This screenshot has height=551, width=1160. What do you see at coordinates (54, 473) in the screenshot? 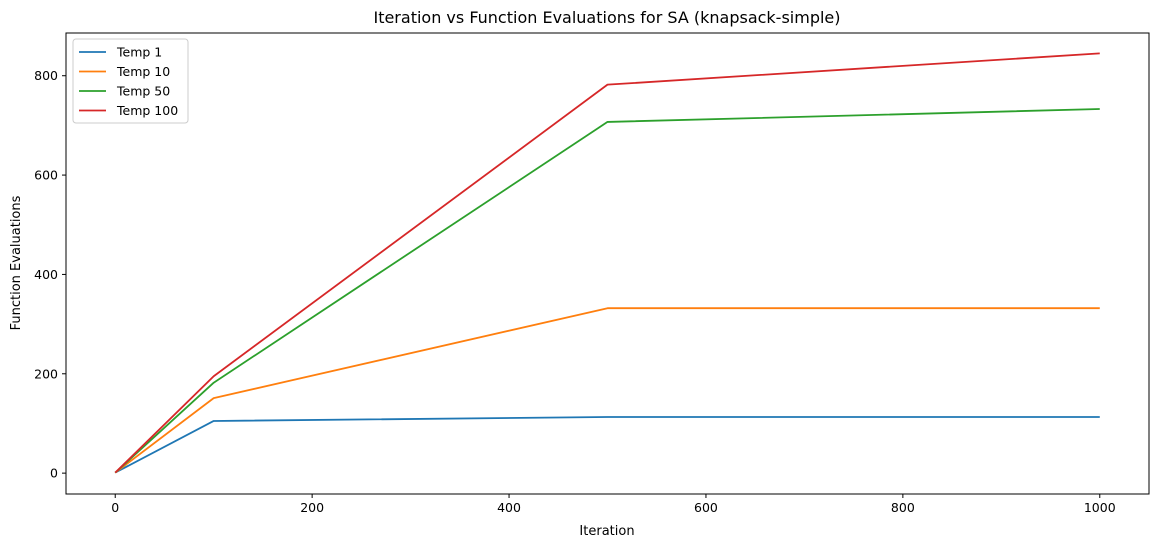
I see `y-tick-label: 0` at bounding box center [54, 473].